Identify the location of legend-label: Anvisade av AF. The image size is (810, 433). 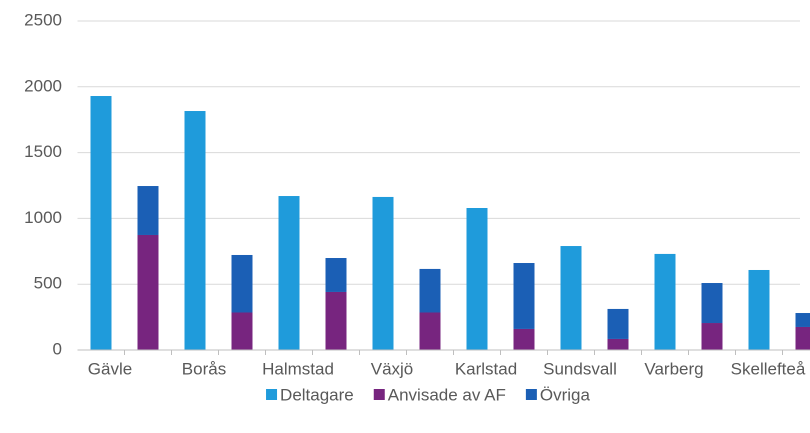
(447, 394).